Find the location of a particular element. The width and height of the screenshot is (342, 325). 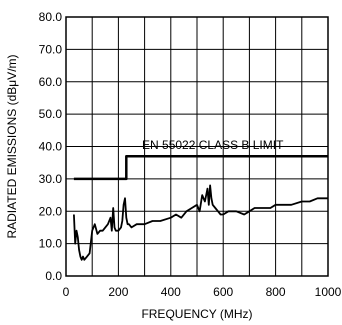

x-tick-label: 600 is located at coordinates (223, 292).